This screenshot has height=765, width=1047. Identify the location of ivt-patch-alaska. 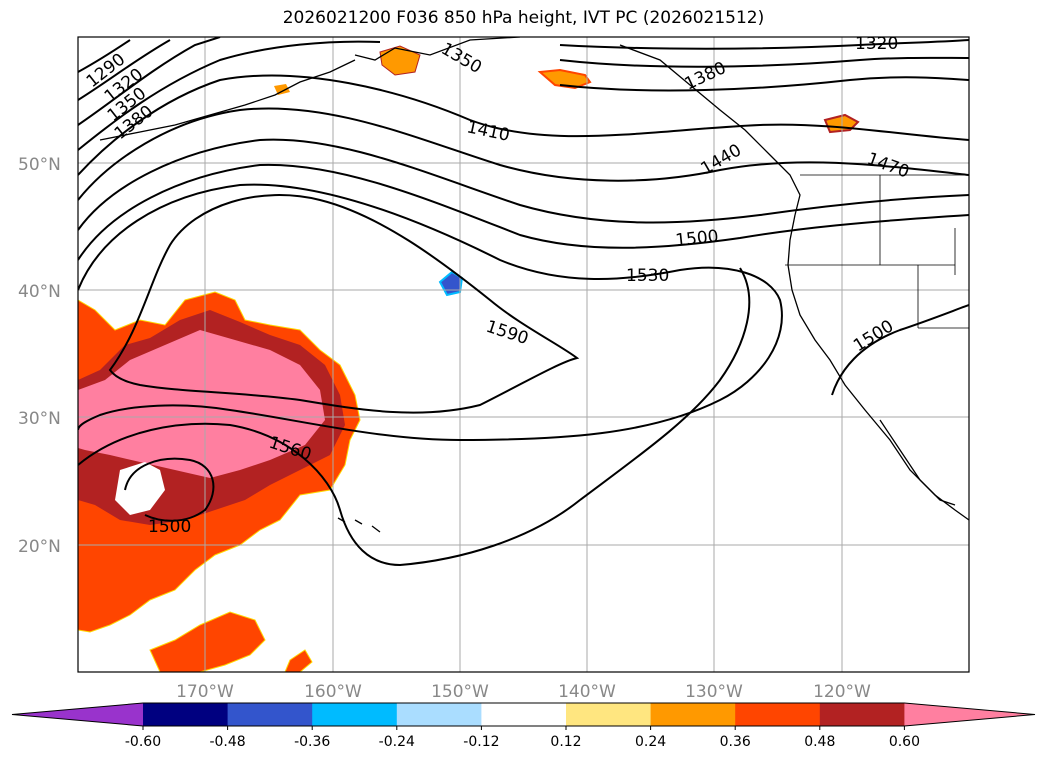
(400, 60).